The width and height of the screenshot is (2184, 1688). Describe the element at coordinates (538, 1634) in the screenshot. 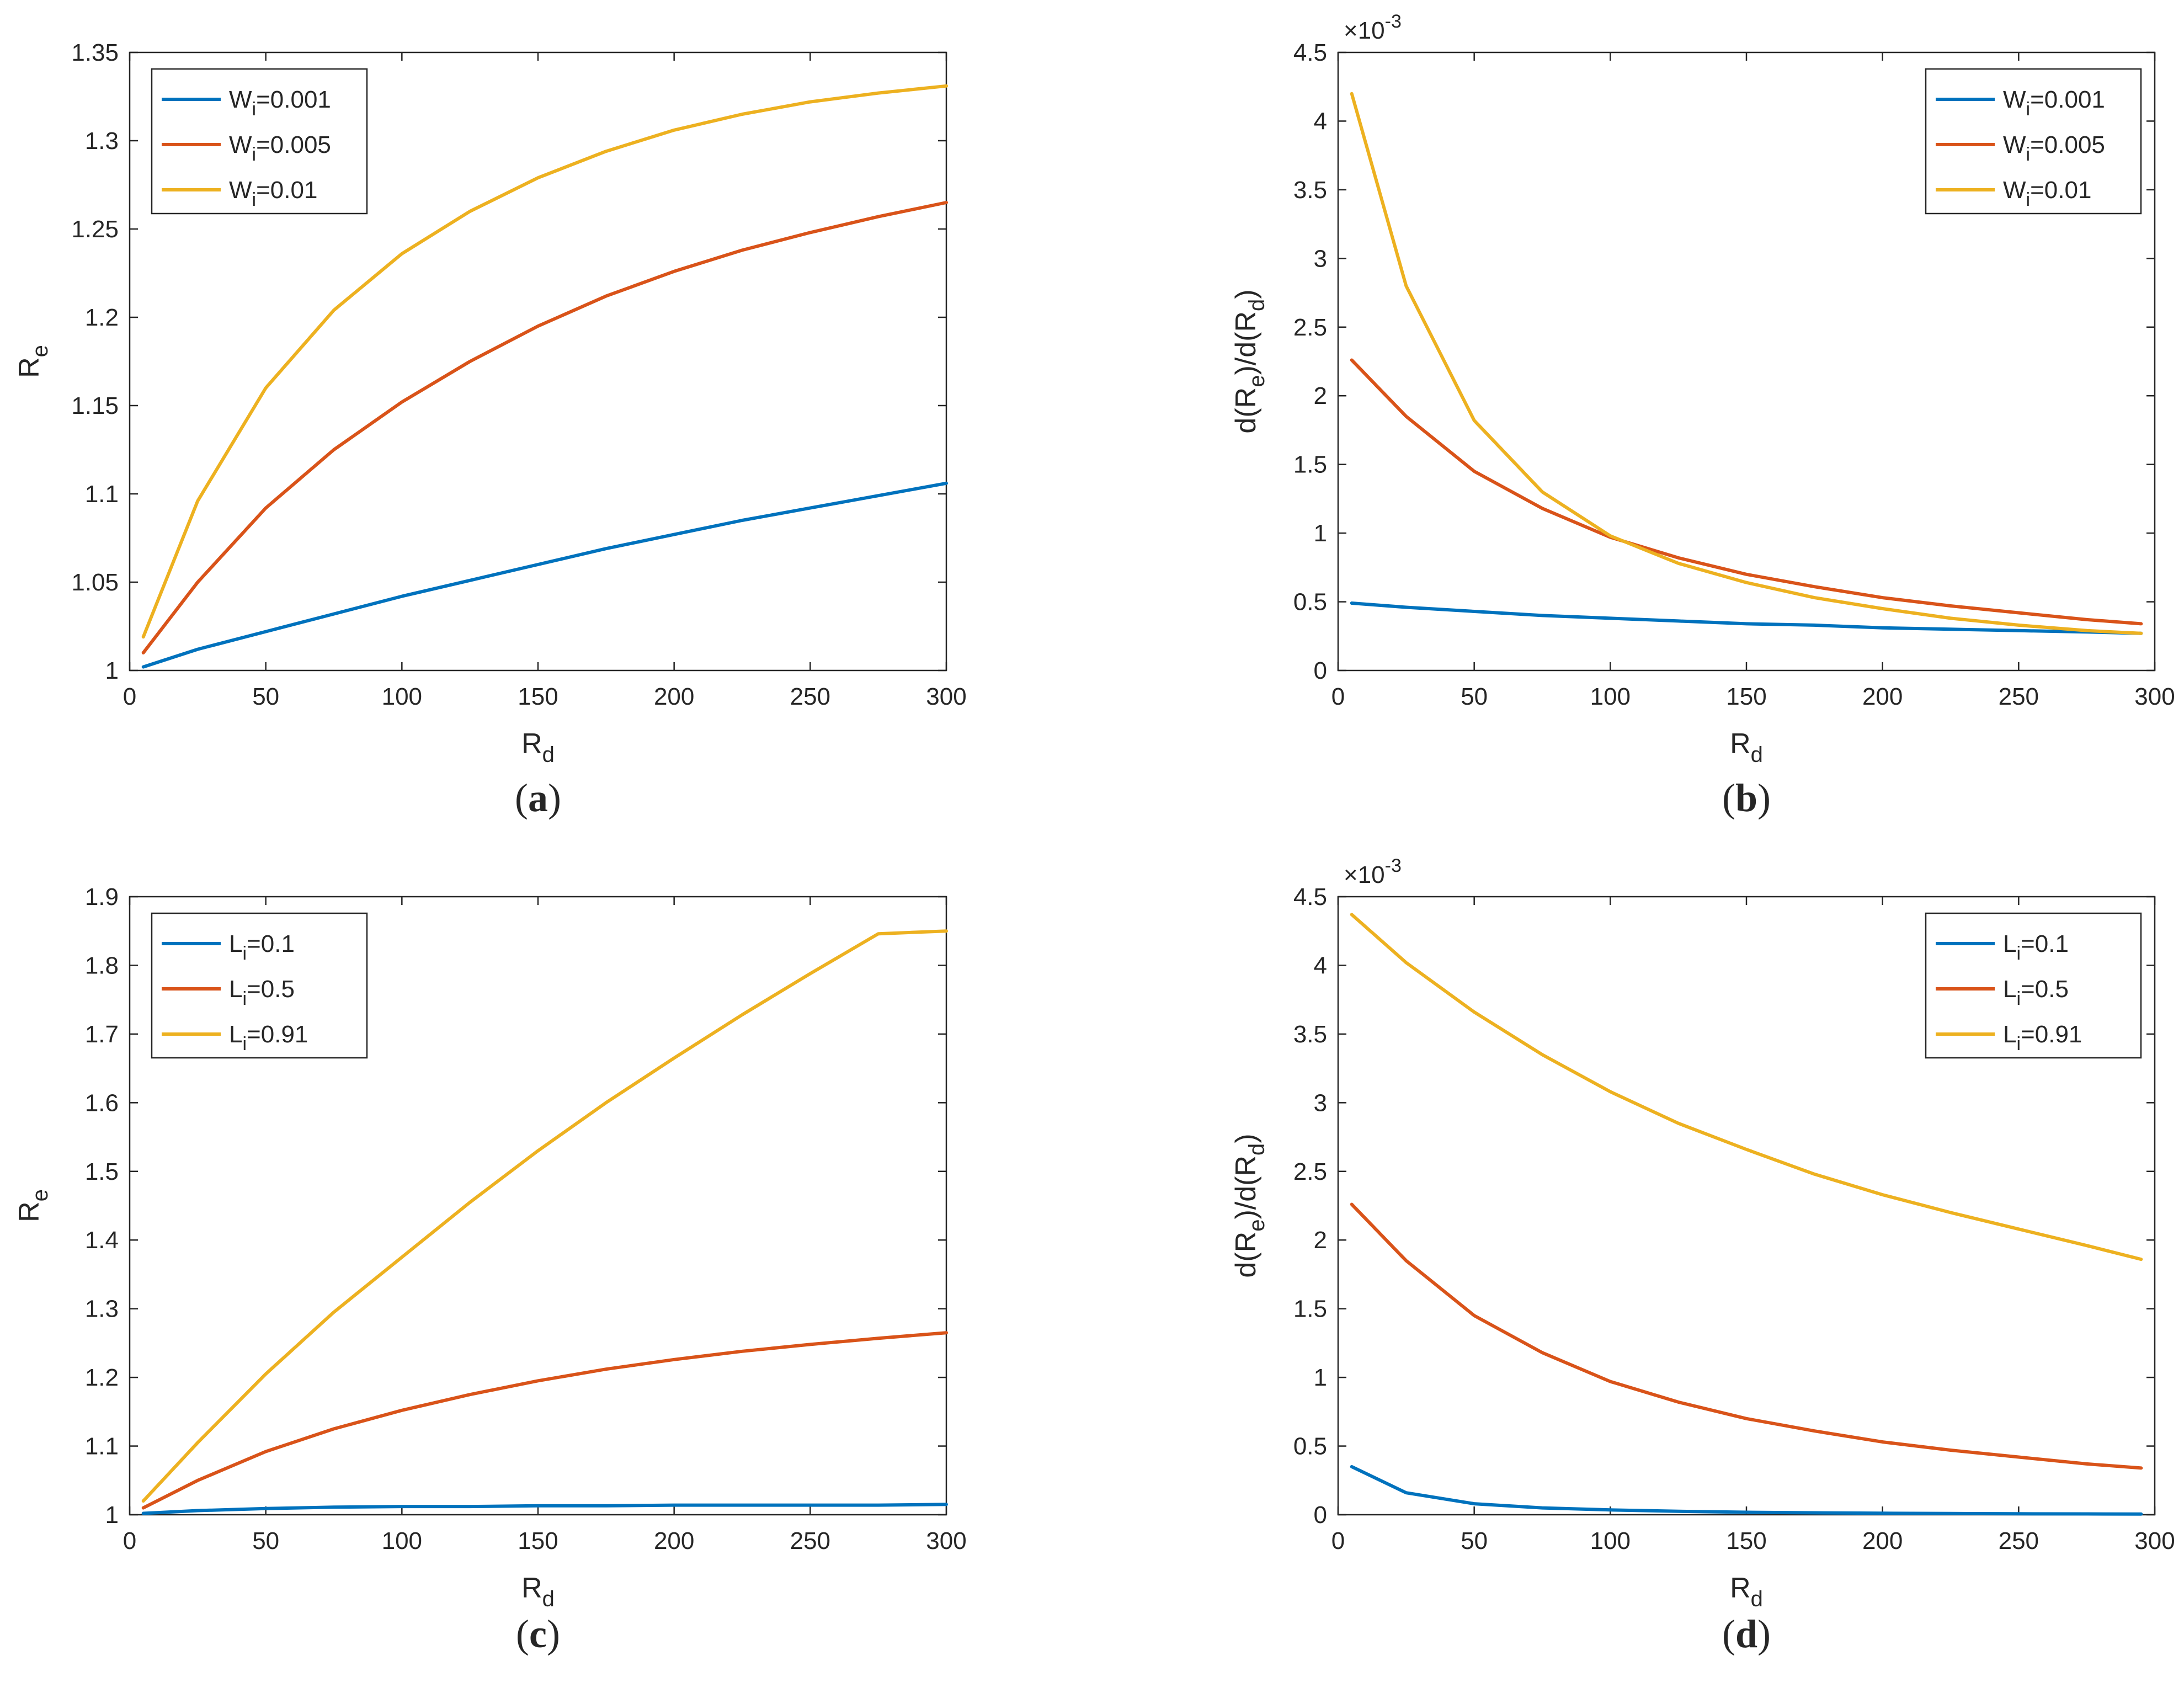

I see `panel-label: (c)` at that location.